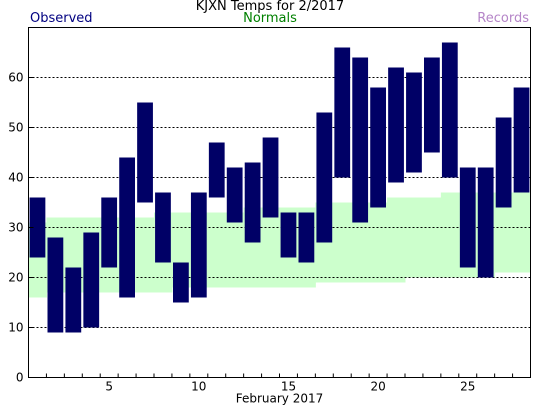  Describe the element at coordinates (15, 178) in the screenshot. I see `y-tick-label-40: 40` at that location.